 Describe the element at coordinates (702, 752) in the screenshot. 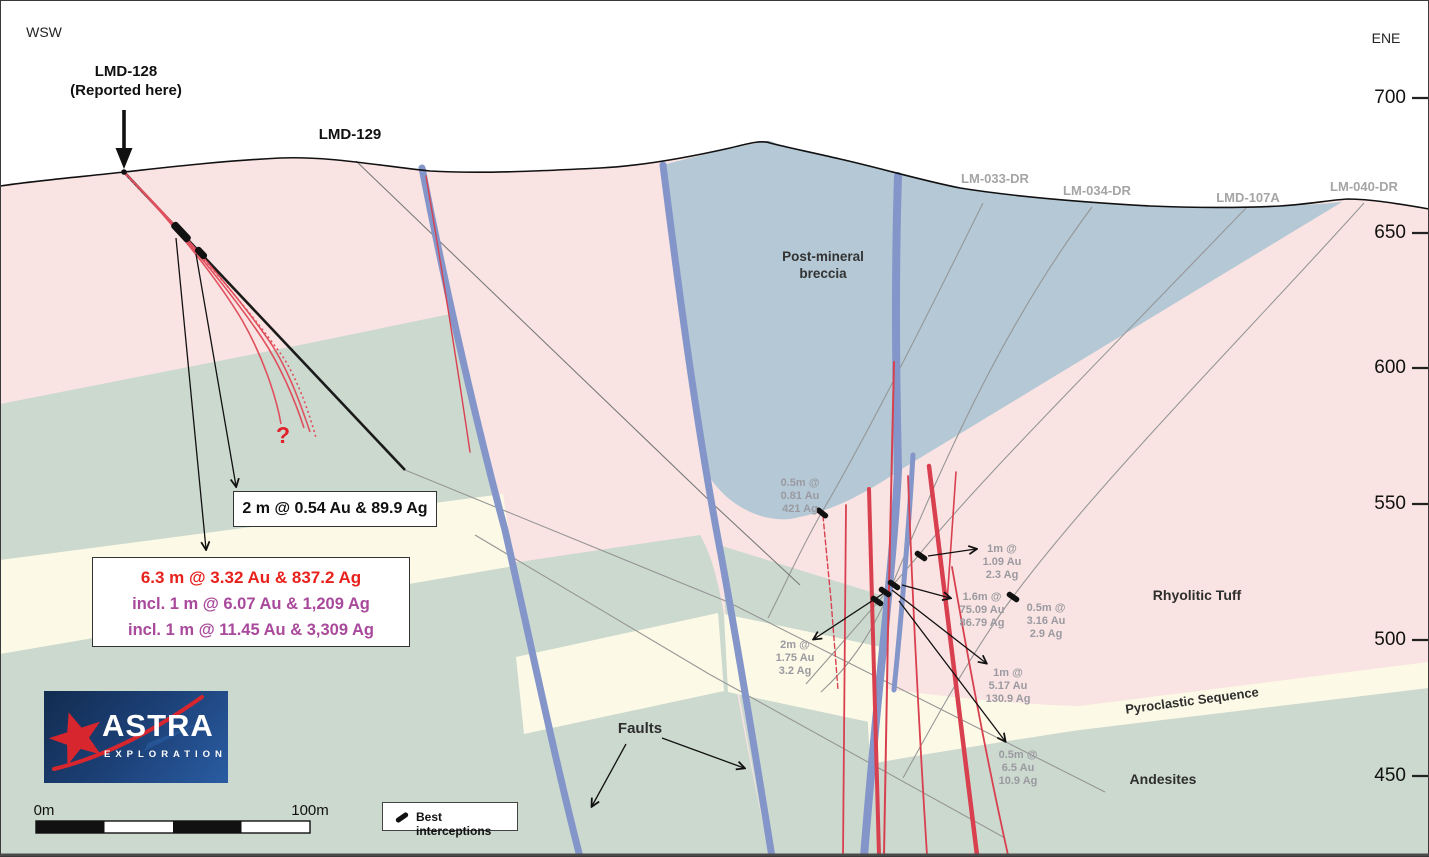

I see `arrow-faults-right` at that location.